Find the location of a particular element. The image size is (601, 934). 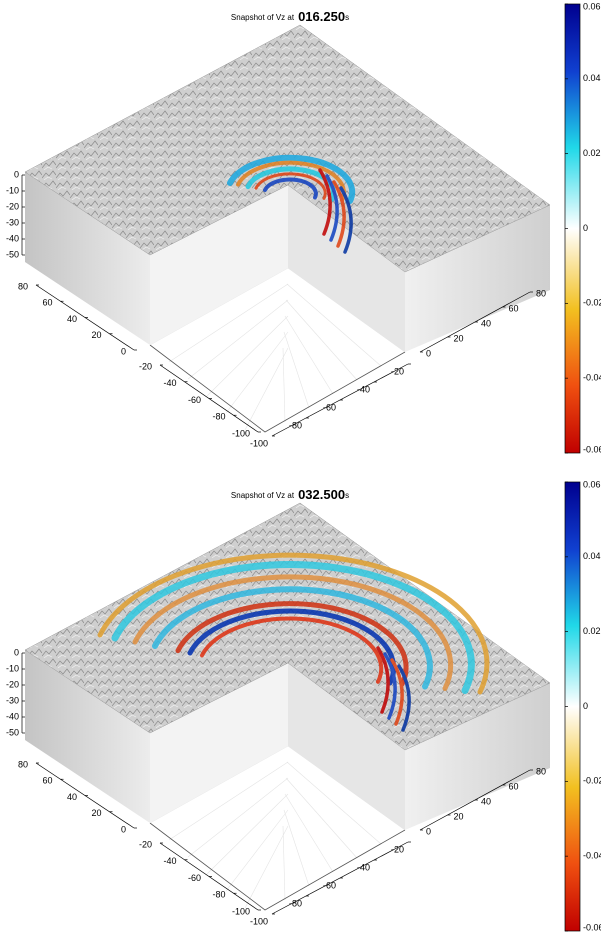

wavefield is located at coordinates (291, 204).